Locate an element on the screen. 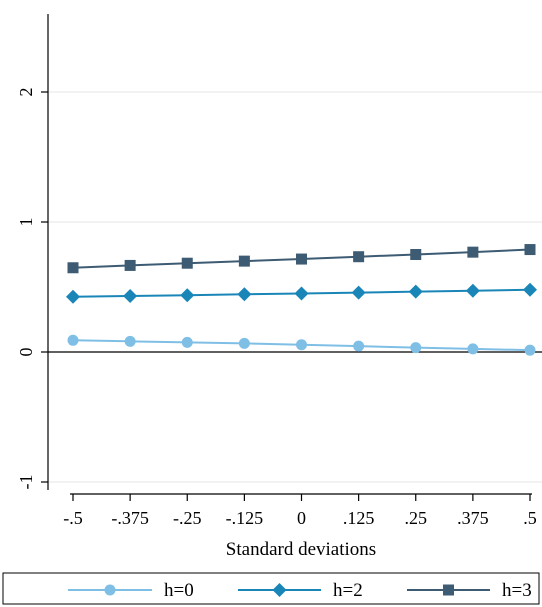 This screenshot has height=607, width=542. x-tick-label: -.25 is located at coordinates (187, 518).